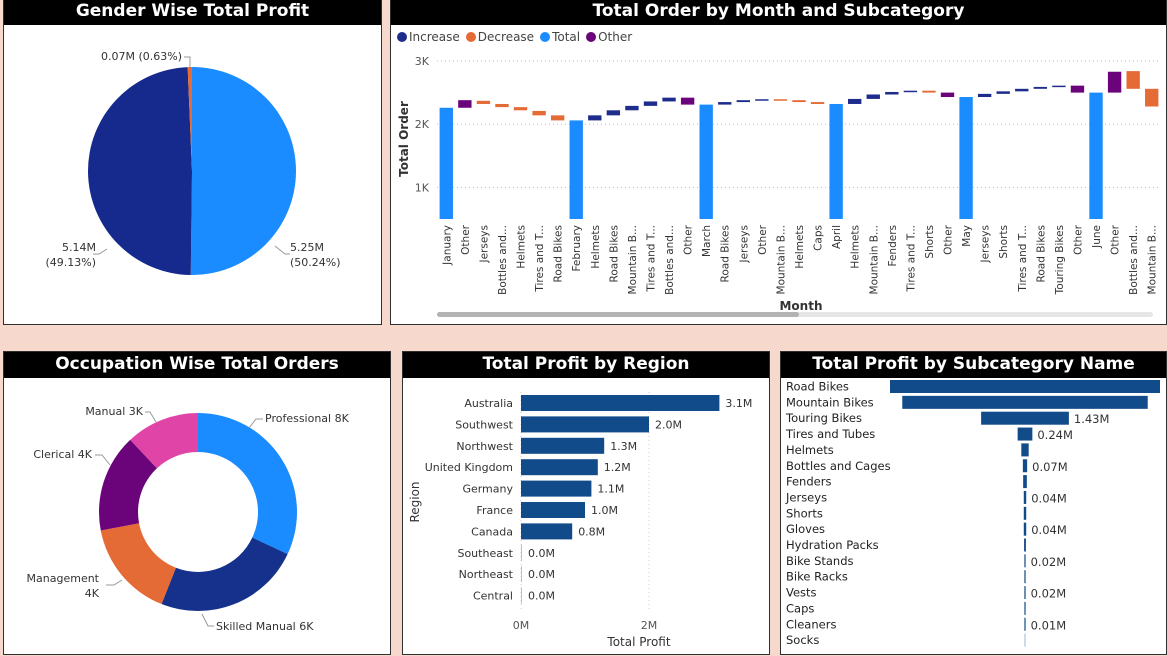 The image size is (1167, 656). I want to click on legend-item-other: Other, so click(609, 37).